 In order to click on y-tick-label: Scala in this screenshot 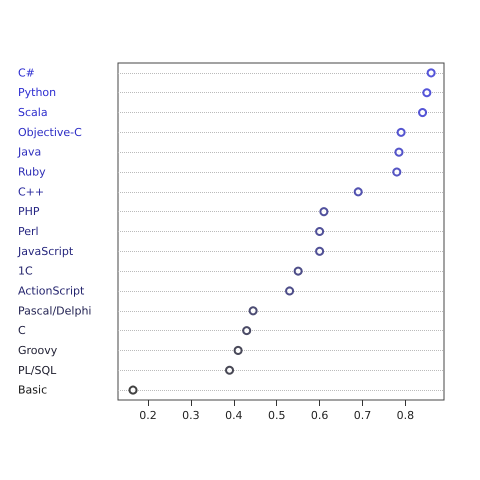, I will do `click(33, 113)`.